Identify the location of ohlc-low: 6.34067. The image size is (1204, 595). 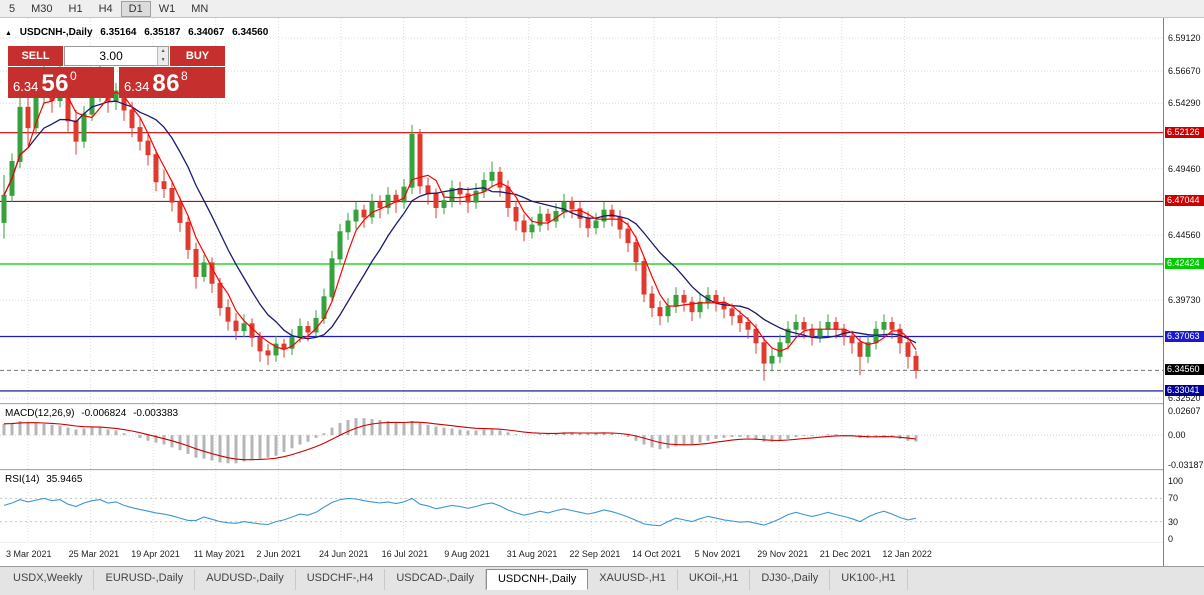
(206, 32).